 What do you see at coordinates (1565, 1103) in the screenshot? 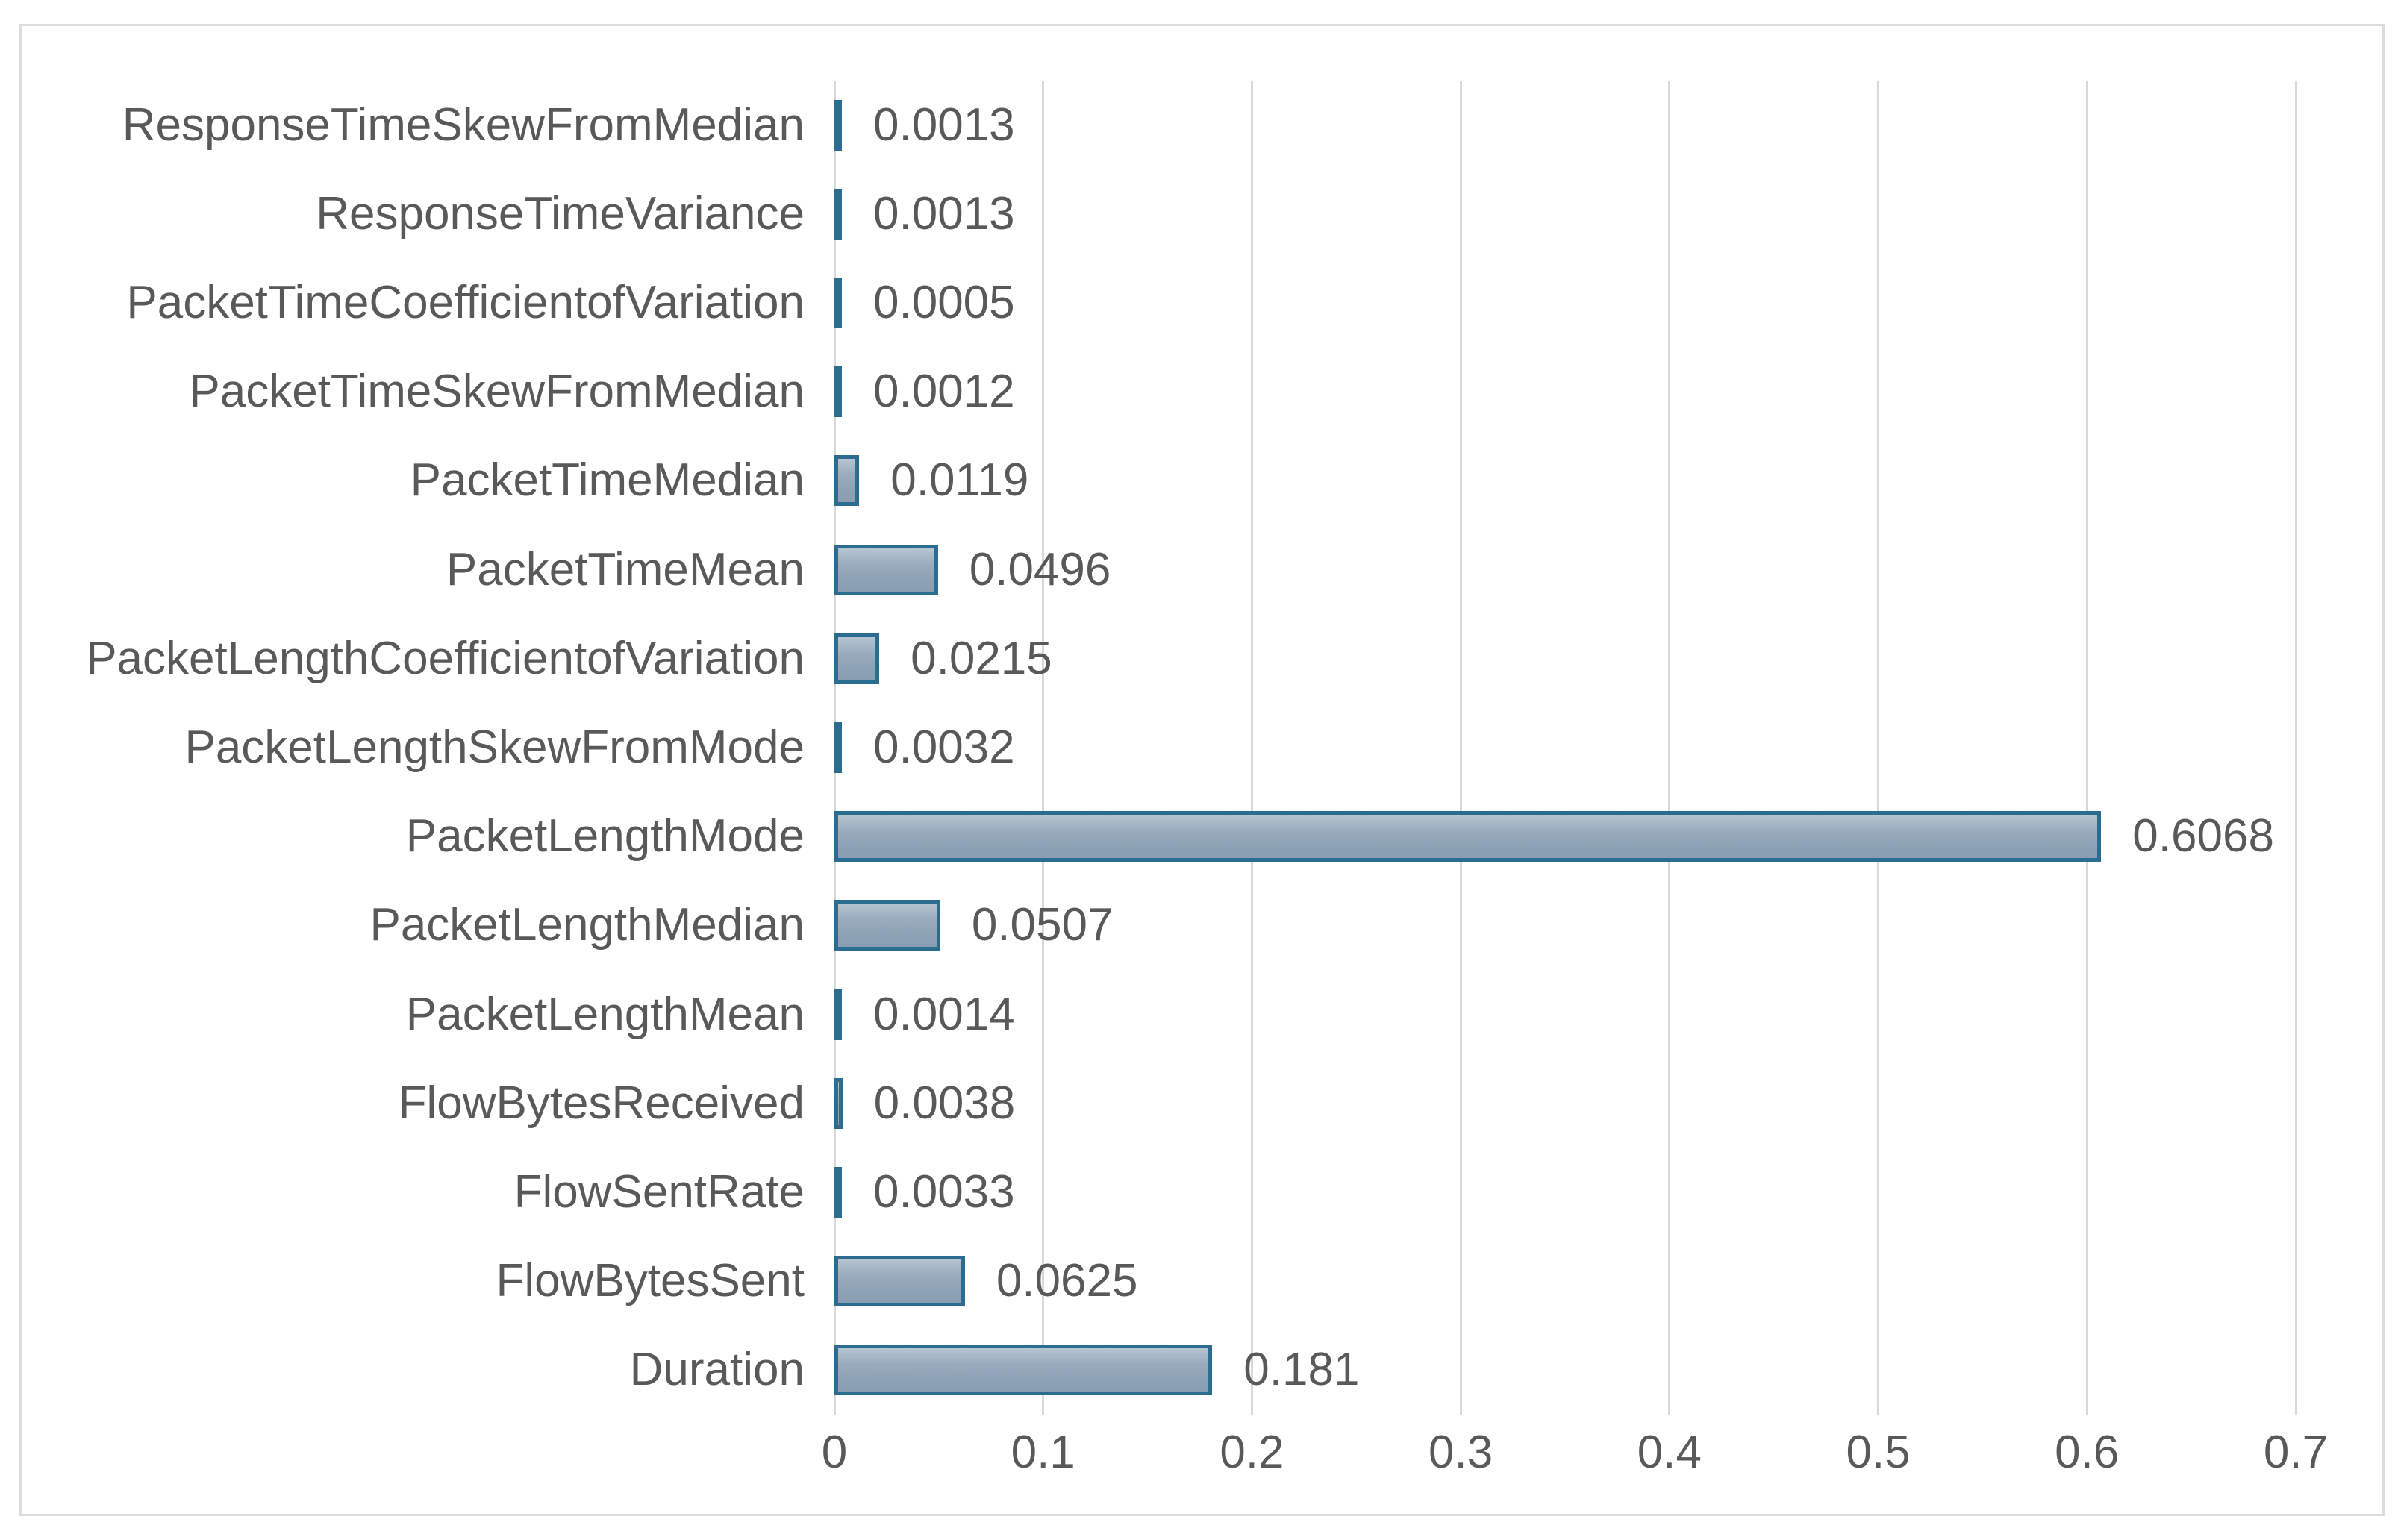
I see `bar-zone: 0.0038` at bounding box center [1565, 1103].